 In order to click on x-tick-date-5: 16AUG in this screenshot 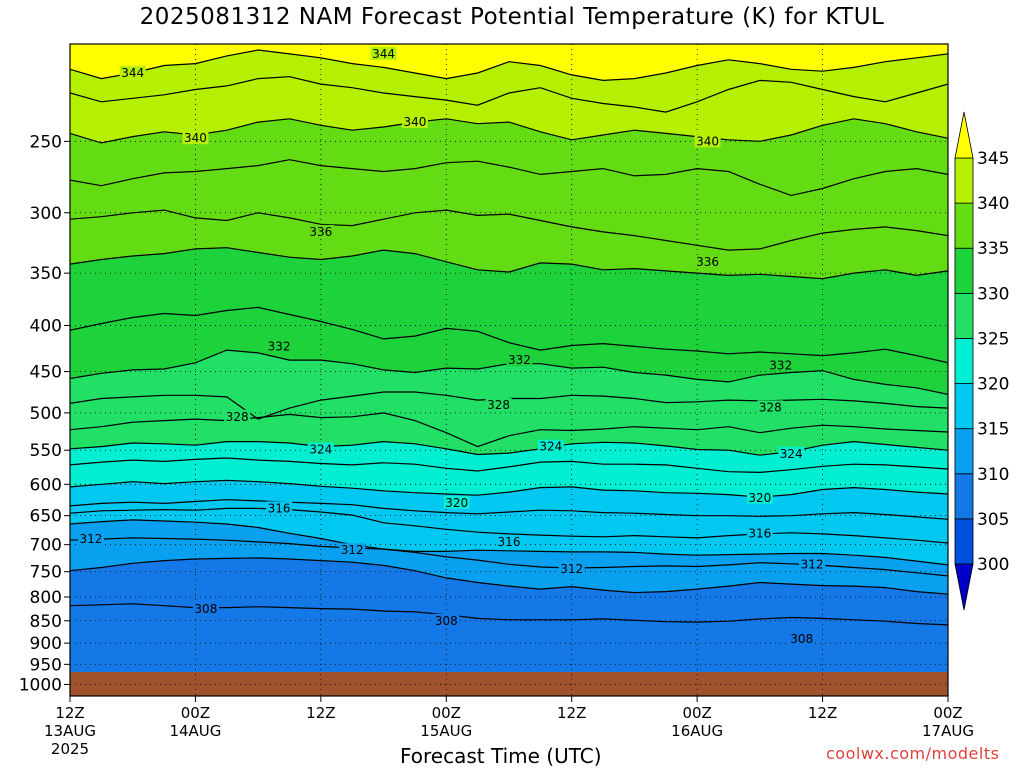, I will do `click(697, 731)`.